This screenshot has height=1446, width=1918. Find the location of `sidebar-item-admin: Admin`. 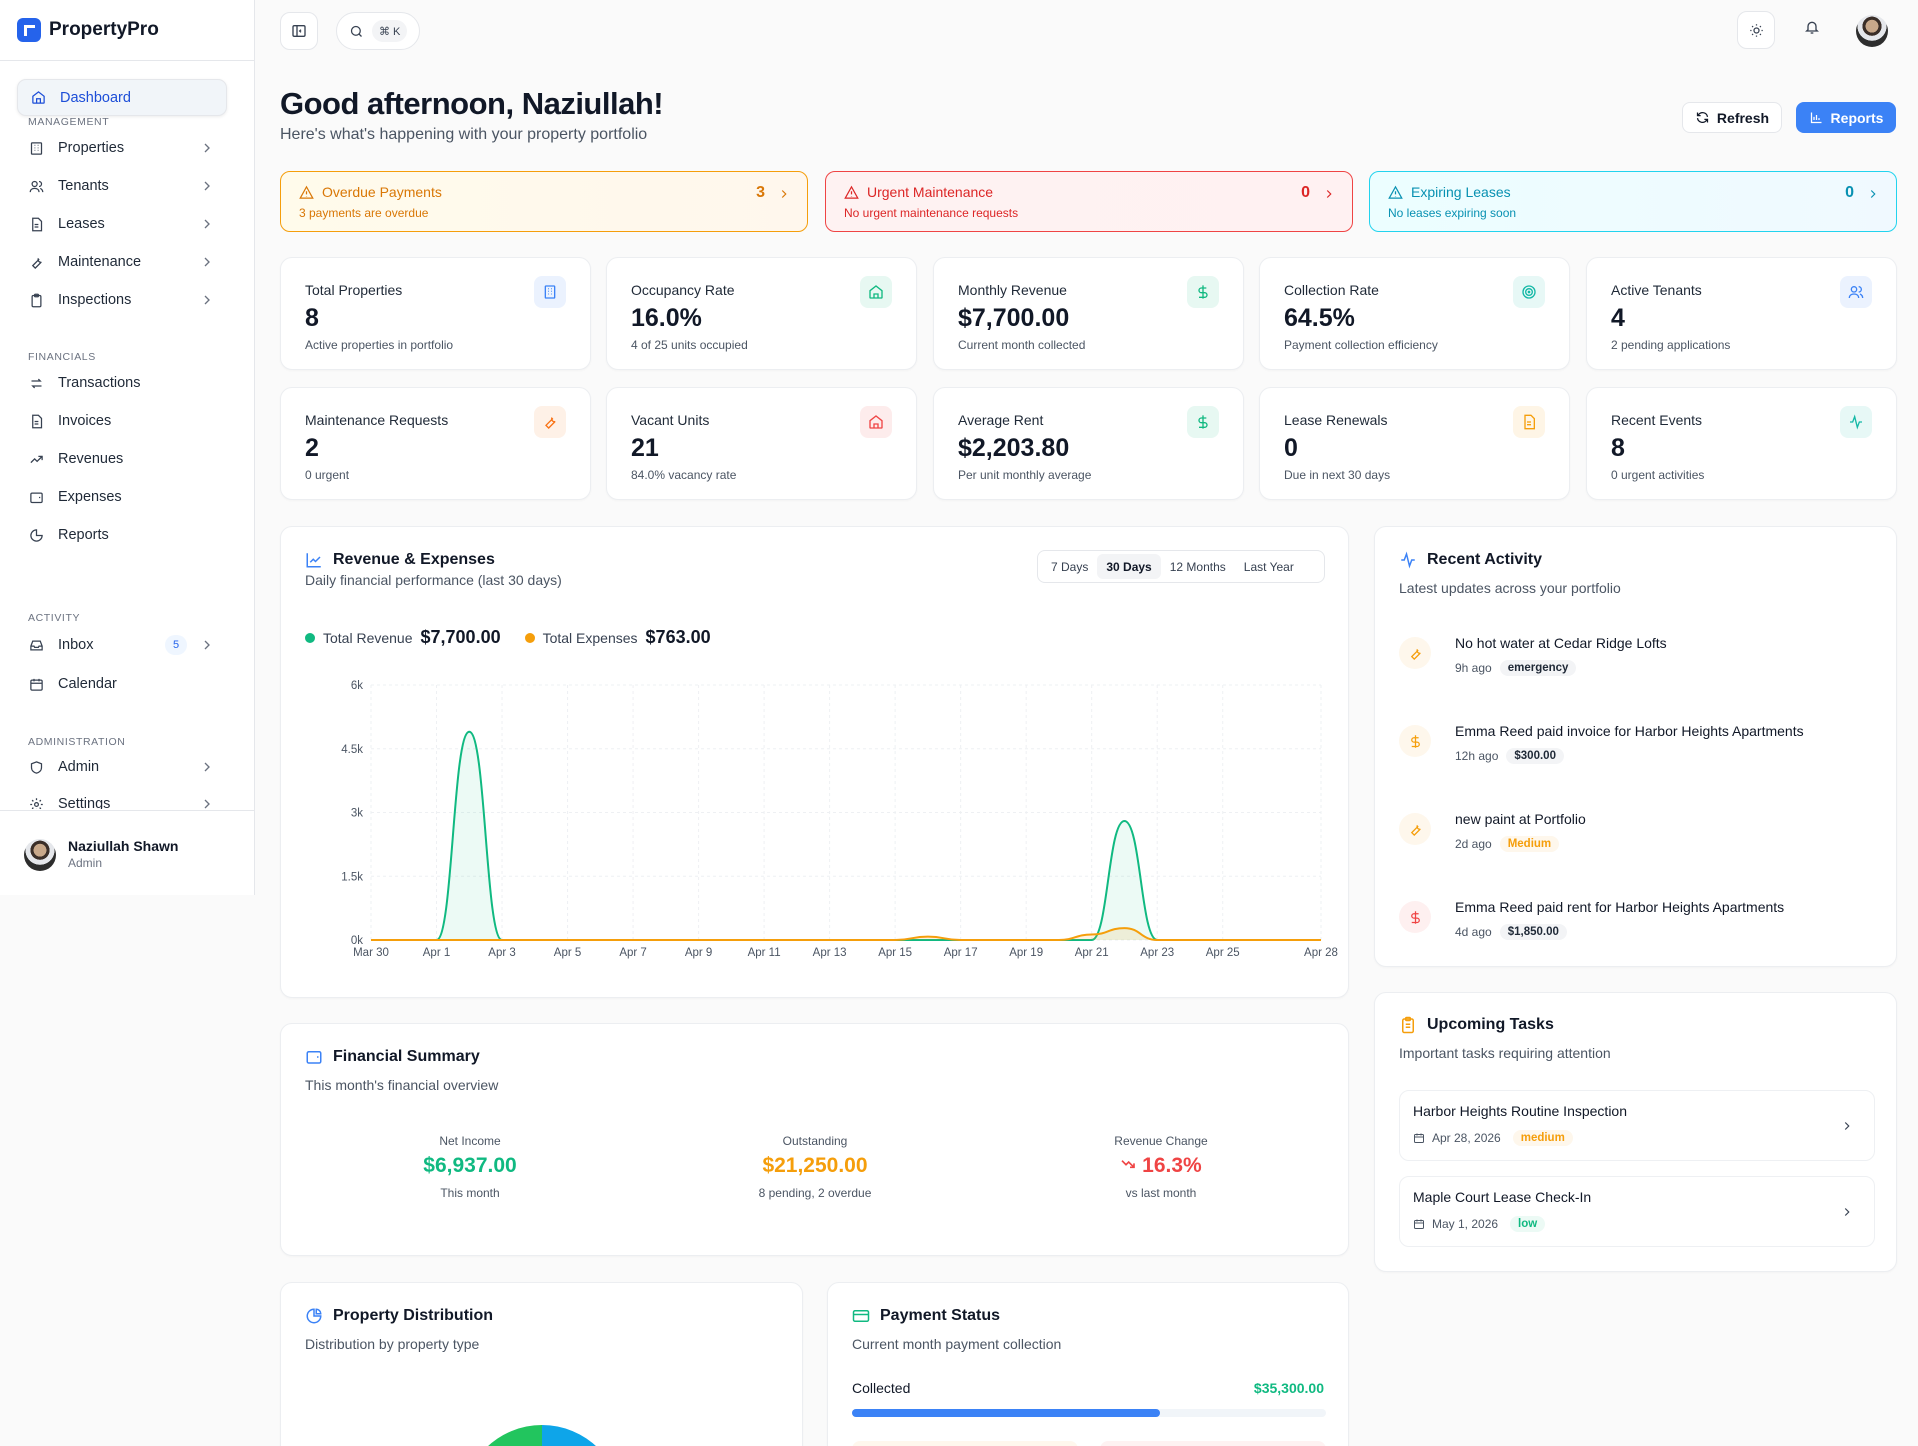

sidebar-item-admin: Admin is located at coordinates (122, 767).